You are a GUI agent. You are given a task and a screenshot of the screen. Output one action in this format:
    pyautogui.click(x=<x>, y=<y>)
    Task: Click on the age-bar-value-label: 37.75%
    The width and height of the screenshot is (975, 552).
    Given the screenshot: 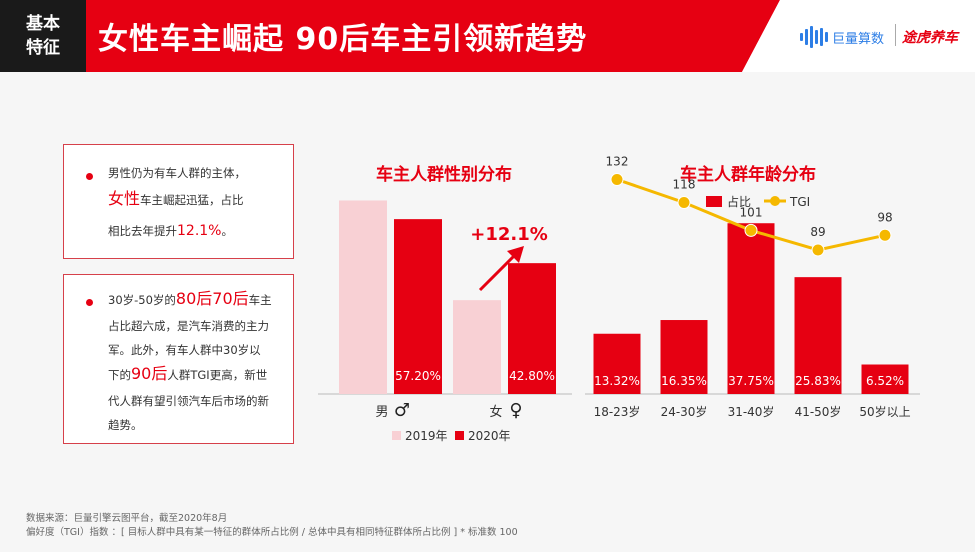 What is the action you would take?
    pyautogui.click(x=751, y=381)
    